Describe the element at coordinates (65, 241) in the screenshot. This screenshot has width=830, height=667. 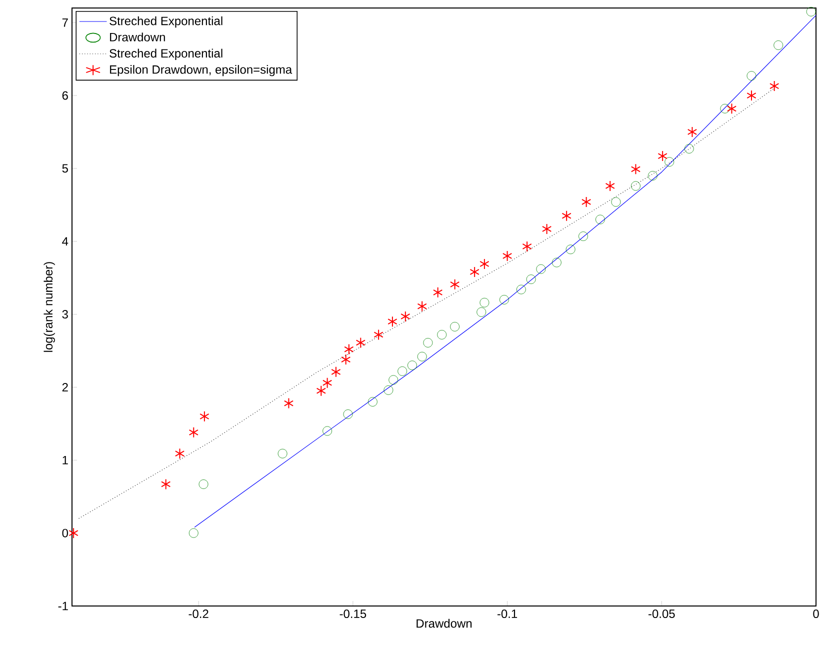
I see `y-tick-label: 4` at that location.